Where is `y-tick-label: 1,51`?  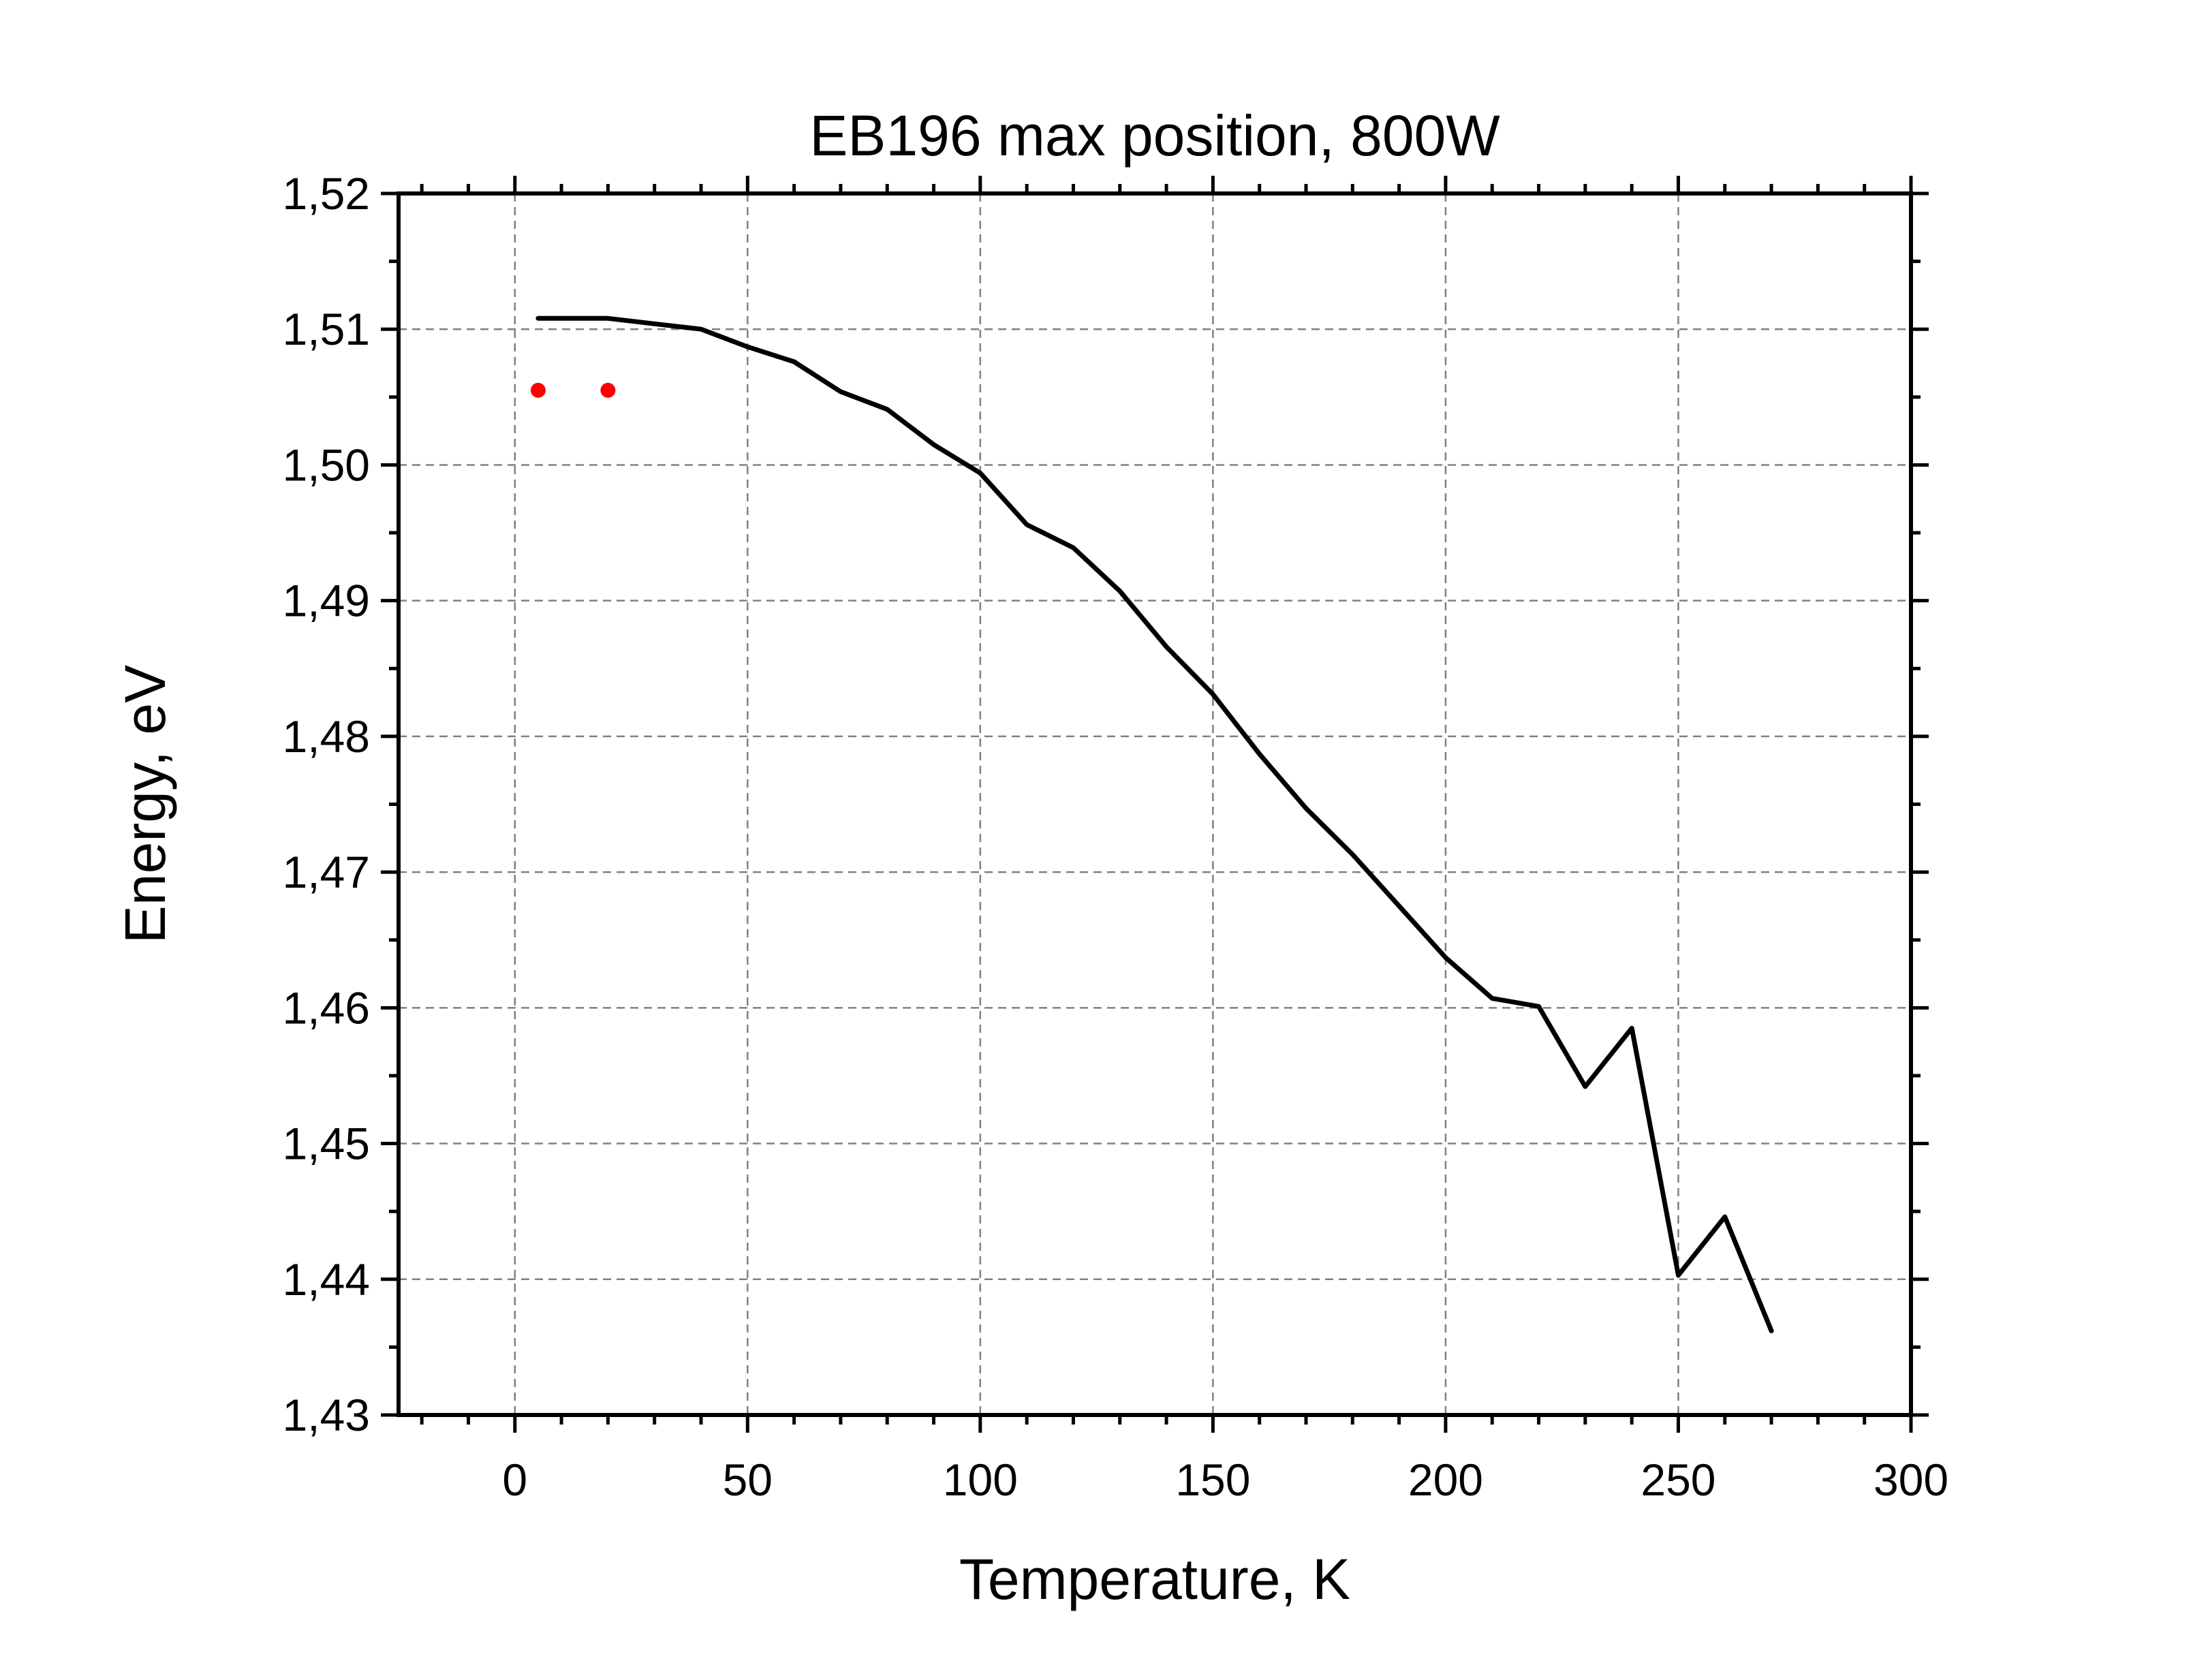
y-tick-label: 1,51 is located at coordinates (326, 329).